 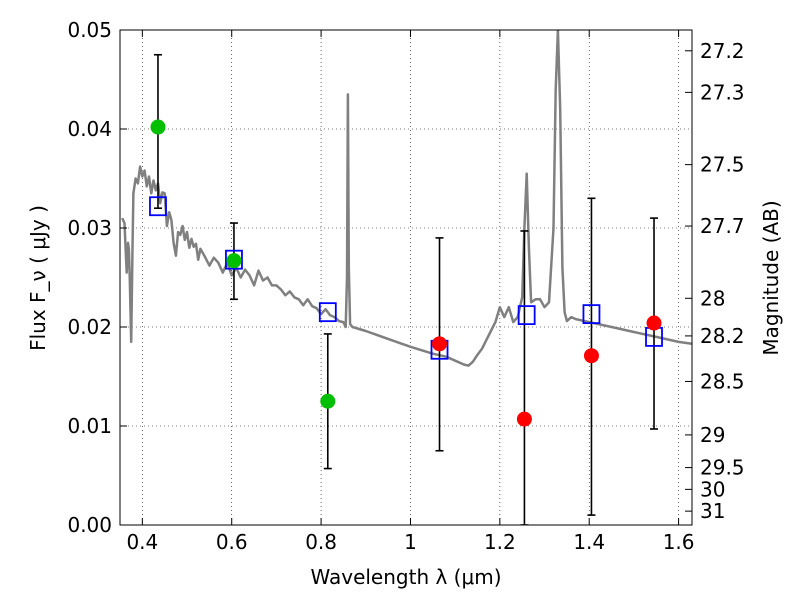 What do you see at coordinates (321, 542) in the screenshot?
I see `x-tick-label: 0.8` at bounding box center [321, 542].